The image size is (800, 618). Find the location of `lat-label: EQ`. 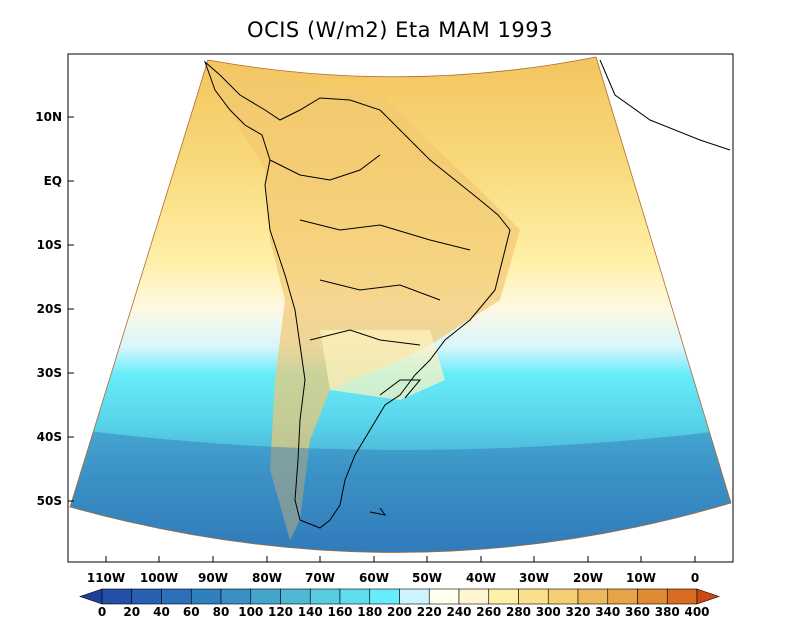

lat-label: EQ is located at coordinates (53, 181).